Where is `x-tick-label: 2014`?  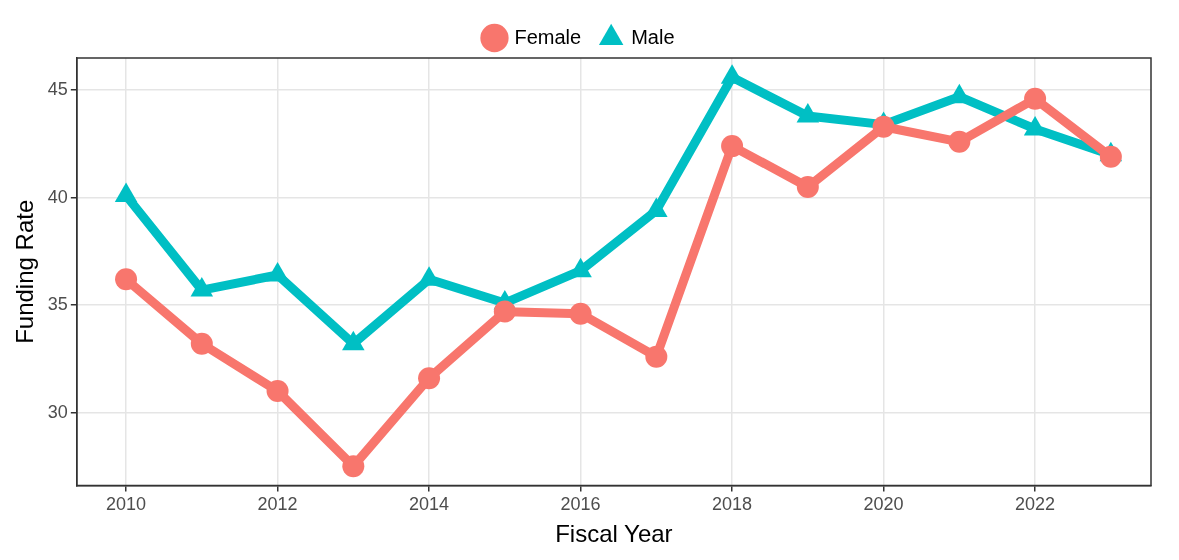 x-tick-label: 2014 is located at coordinates (429, 504).